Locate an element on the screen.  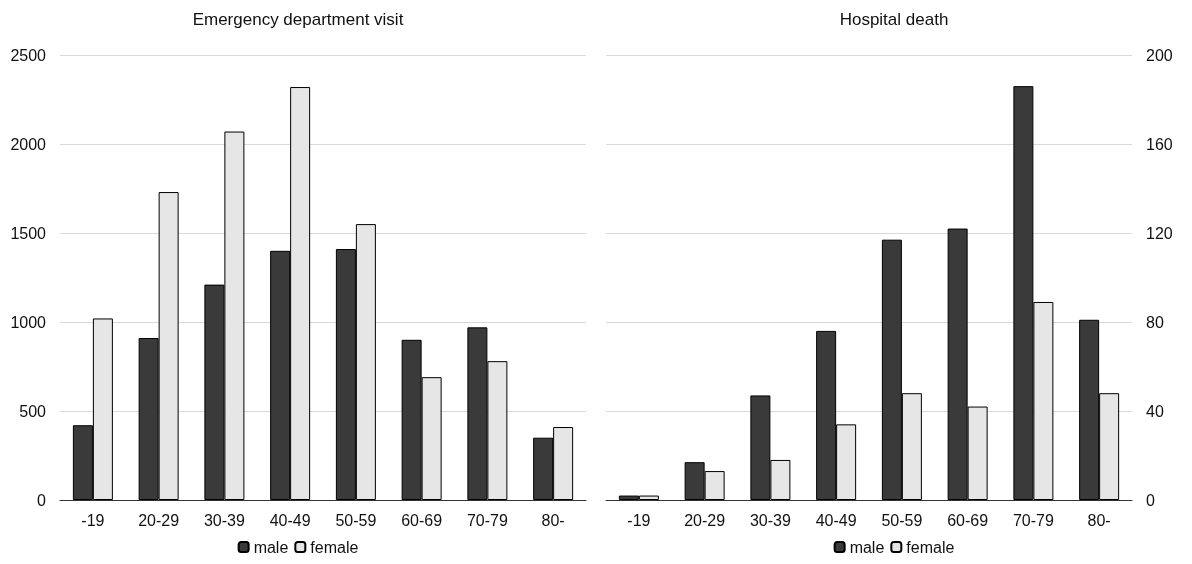
chart-title: Hospital death is located at coordinates (894, 19).